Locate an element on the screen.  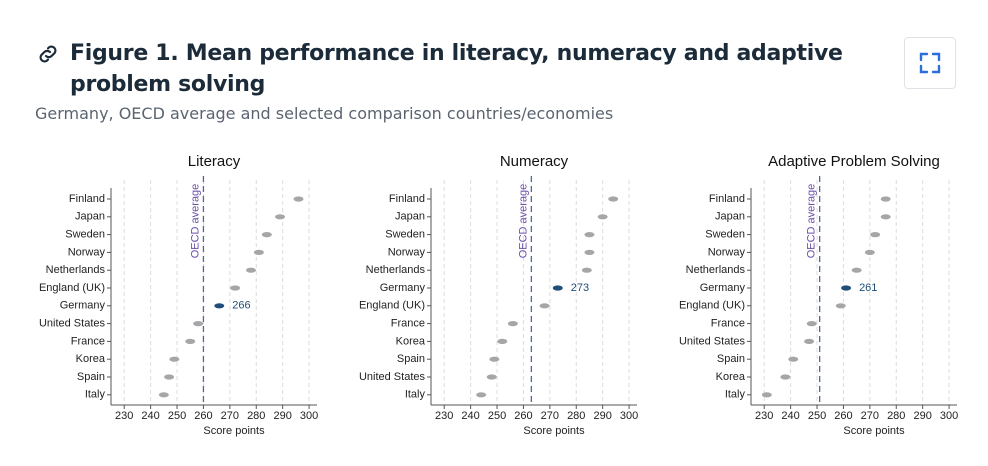
link-icon is located at coordinates (48, 54).